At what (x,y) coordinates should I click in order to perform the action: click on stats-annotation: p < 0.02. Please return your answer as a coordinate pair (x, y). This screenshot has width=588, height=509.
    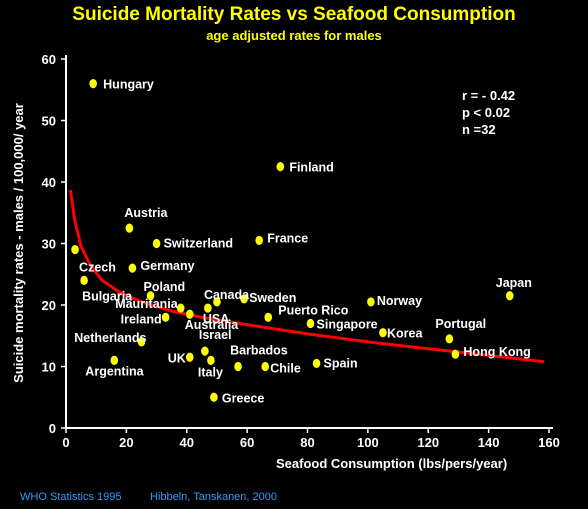
    Looking at the image, I should click on (486, 112).